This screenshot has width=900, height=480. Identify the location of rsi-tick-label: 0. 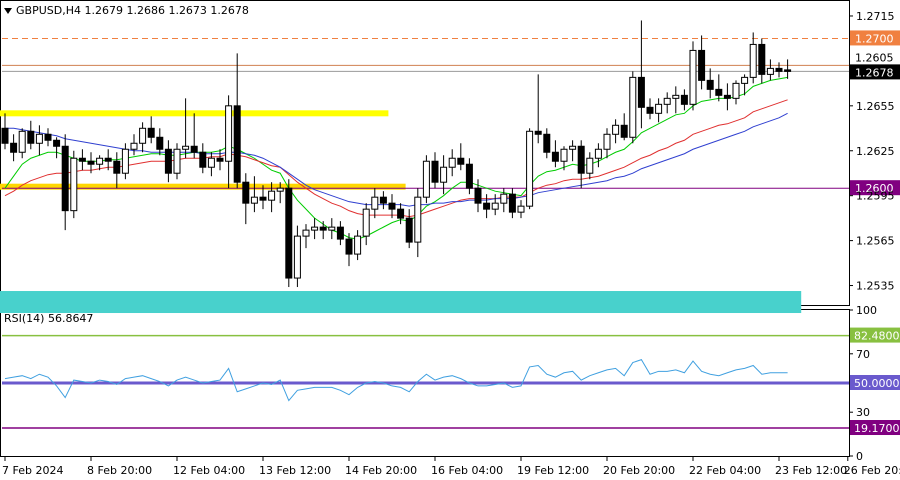
(859, 456).